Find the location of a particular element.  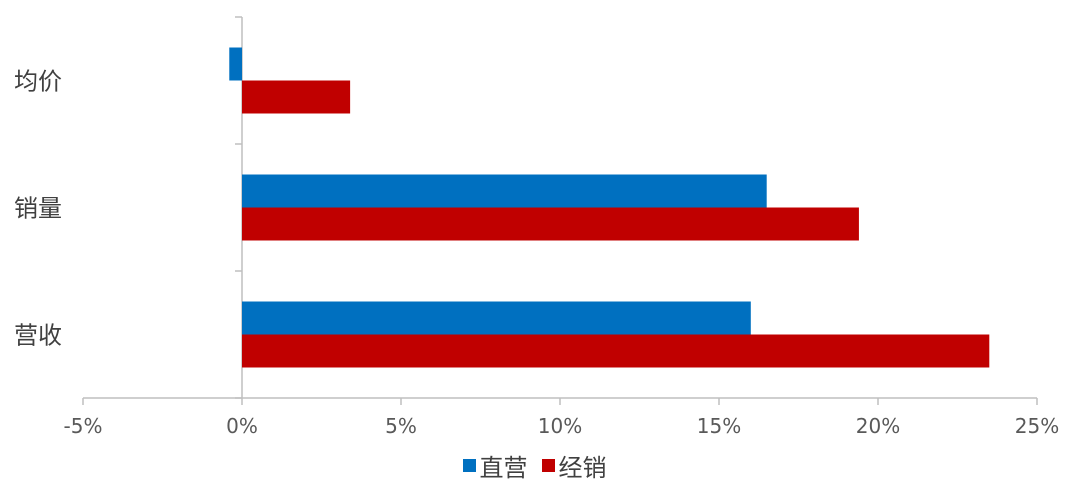

category-label: 销量 is located at coordinates (38, 209).